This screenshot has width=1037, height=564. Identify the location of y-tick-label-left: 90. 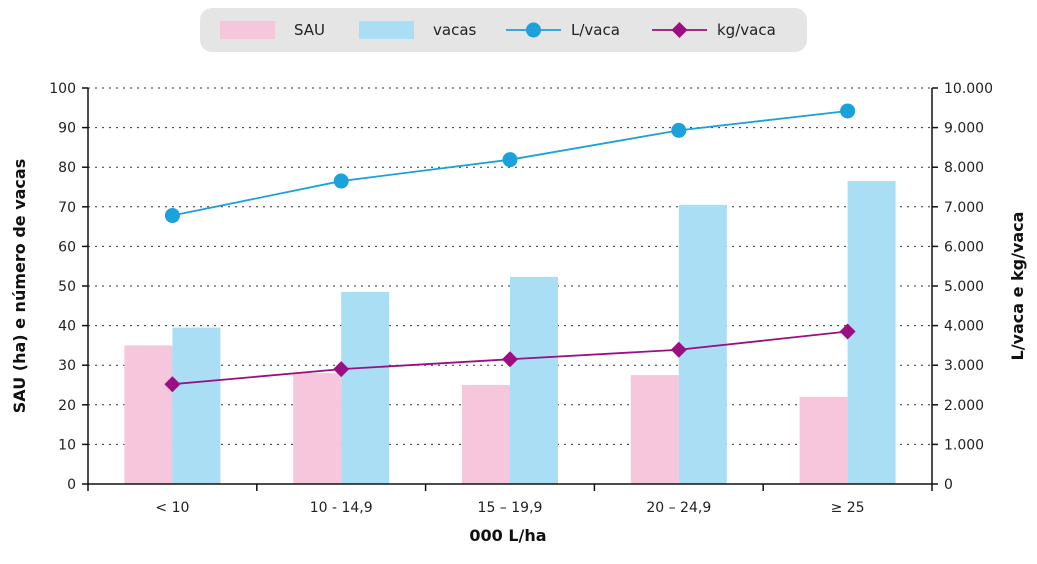
(67, 129).